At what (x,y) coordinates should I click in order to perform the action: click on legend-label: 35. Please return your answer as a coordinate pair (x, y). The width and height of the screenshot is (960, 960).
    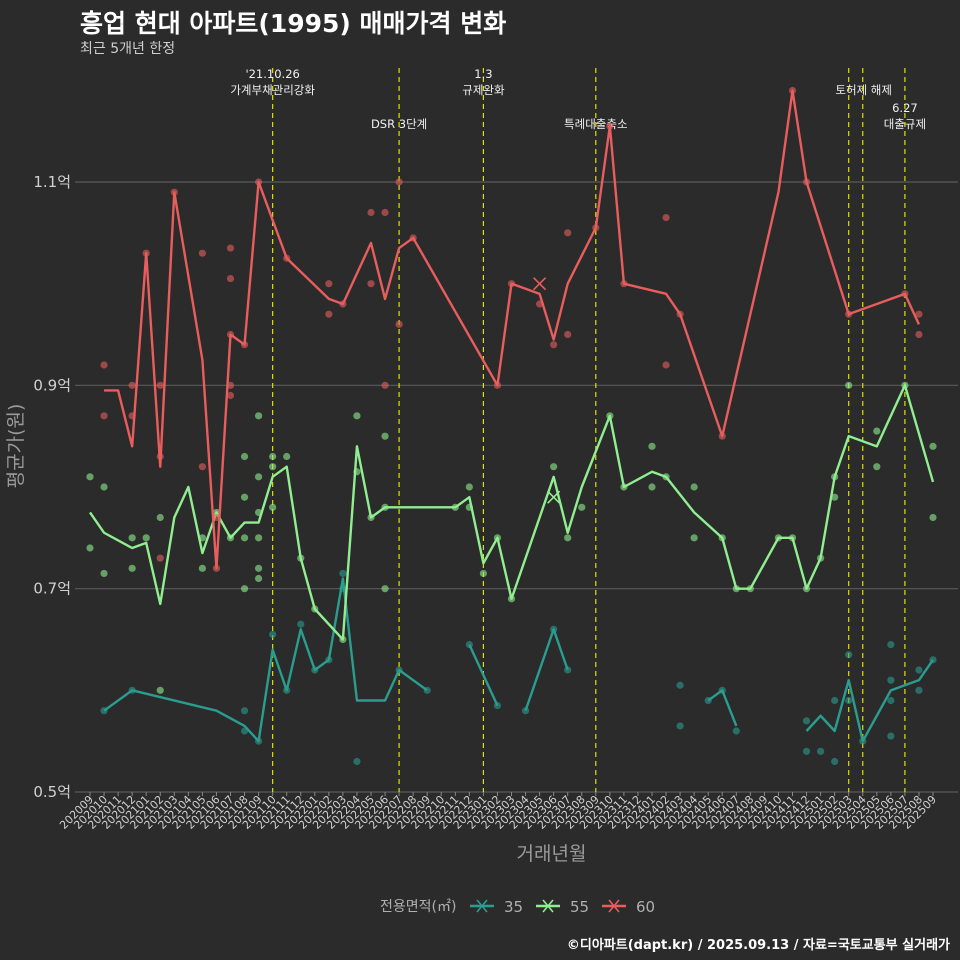
    Looking at the image, I should click on (513, 907).